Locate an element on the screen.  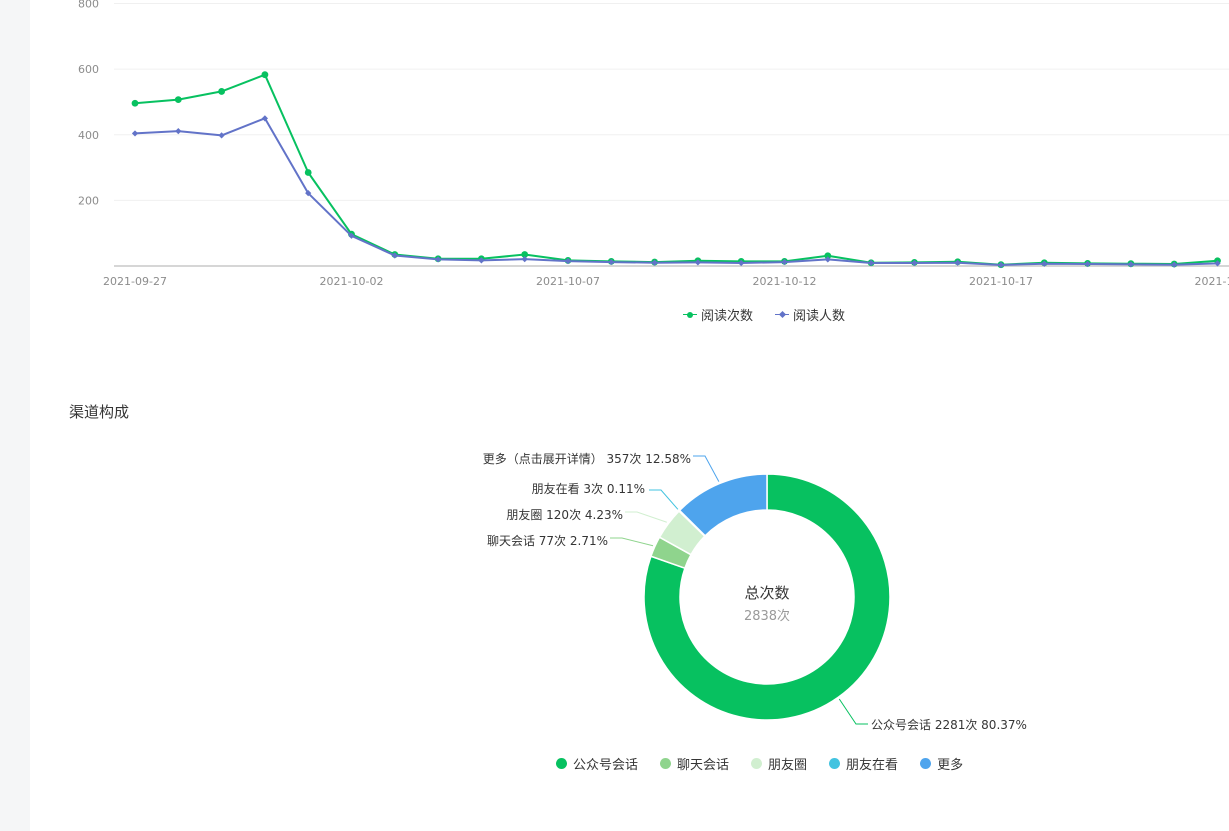
callout-label-chat-session: 聊天会话 77次 2.71% is located at coordinates (547, 541).